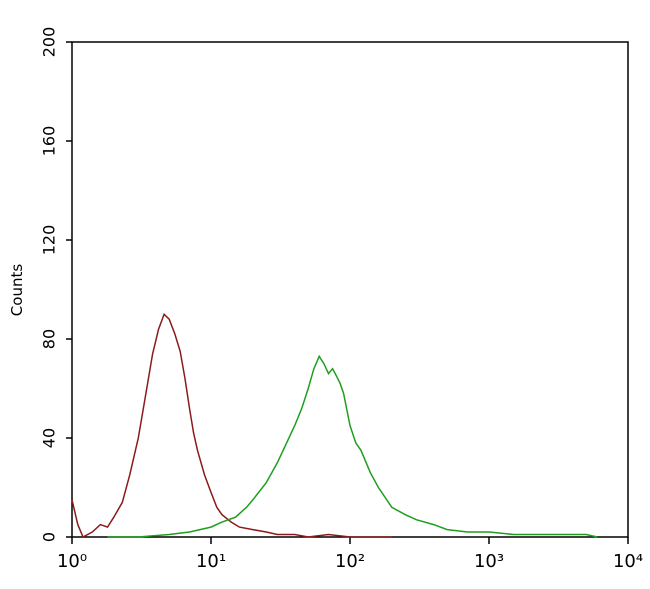 The image size is (650, 589). What do you see at coordinates (49, 141) in the screenshot?
I see `y-tick-label: 160` at bounding box center [49, 141].